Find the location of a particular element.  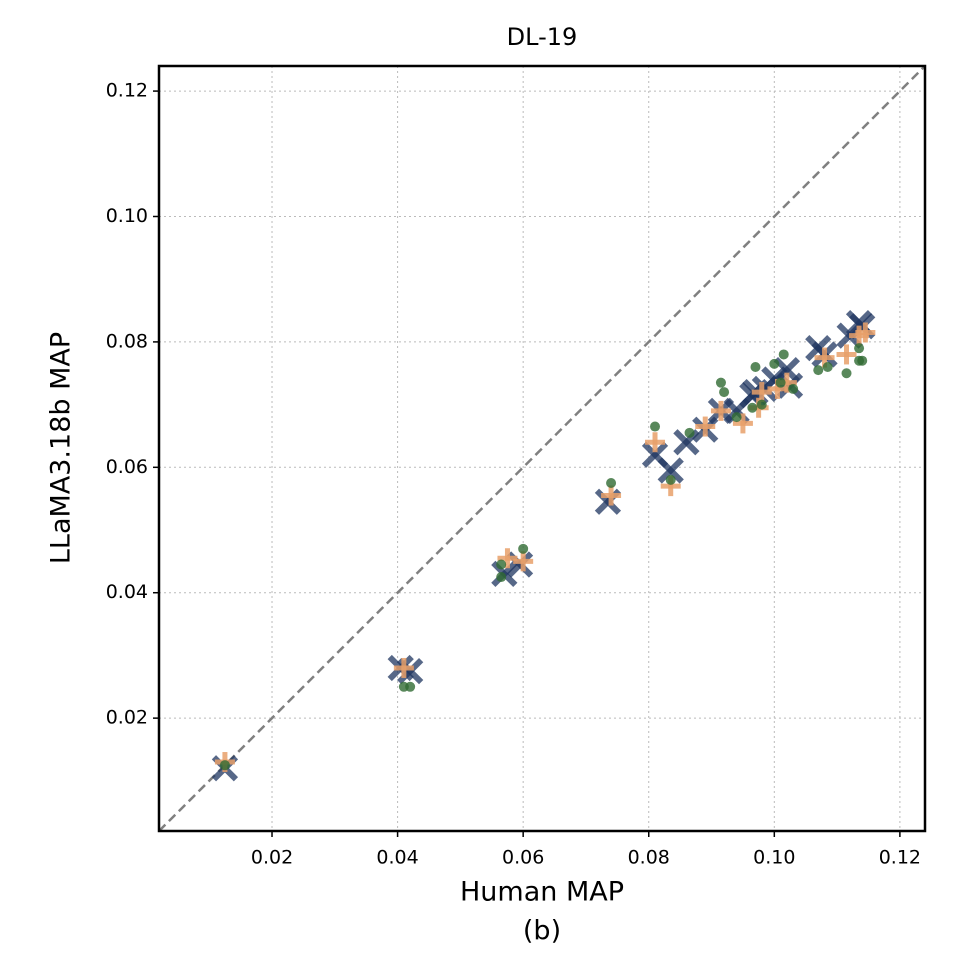

y-tick-label: 0.04 is located at coordinates (127, 592).